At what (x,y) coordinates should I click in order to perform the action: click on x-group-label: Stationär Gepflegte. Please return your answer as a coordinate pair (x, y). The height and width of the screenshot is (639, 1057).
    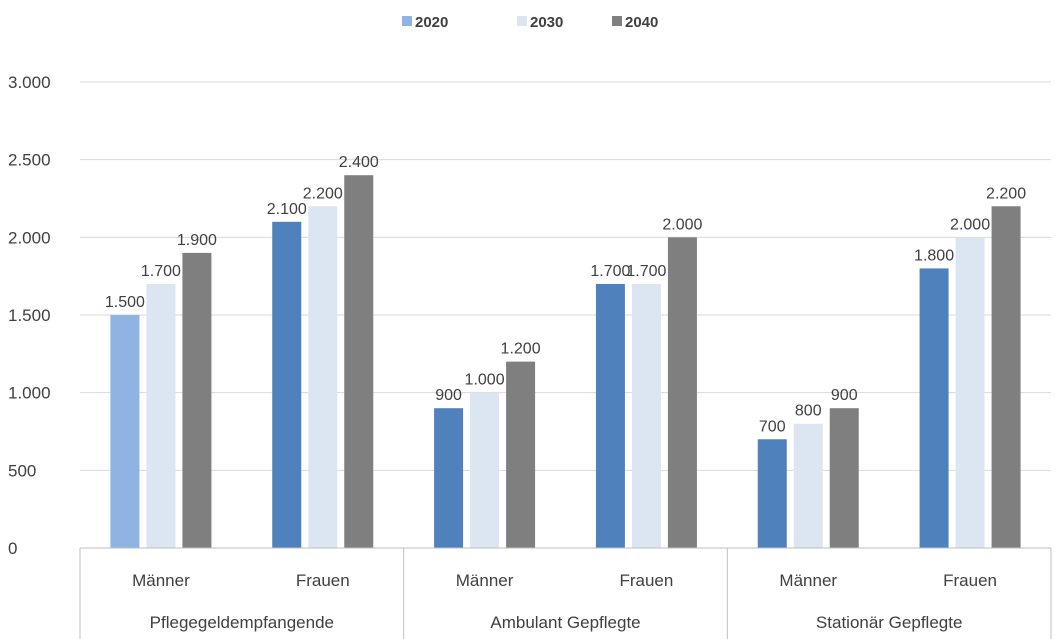
    Looking at the image, I should click on (889, 622).